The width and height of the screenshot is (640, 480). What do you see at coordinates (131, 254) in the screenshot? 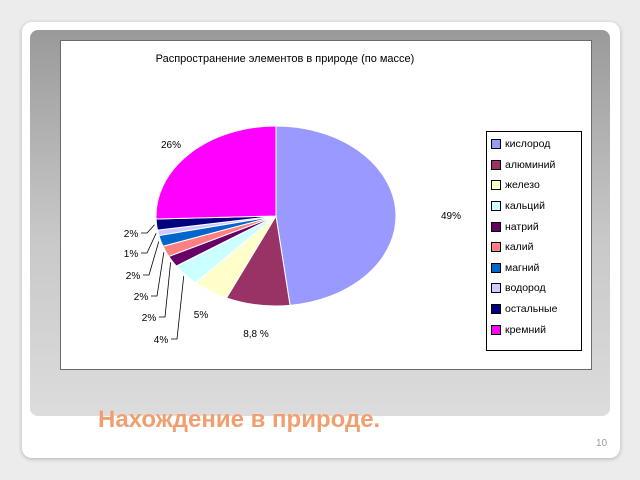
I see `data-label-8: 1%` at bounding box center [131, 254].